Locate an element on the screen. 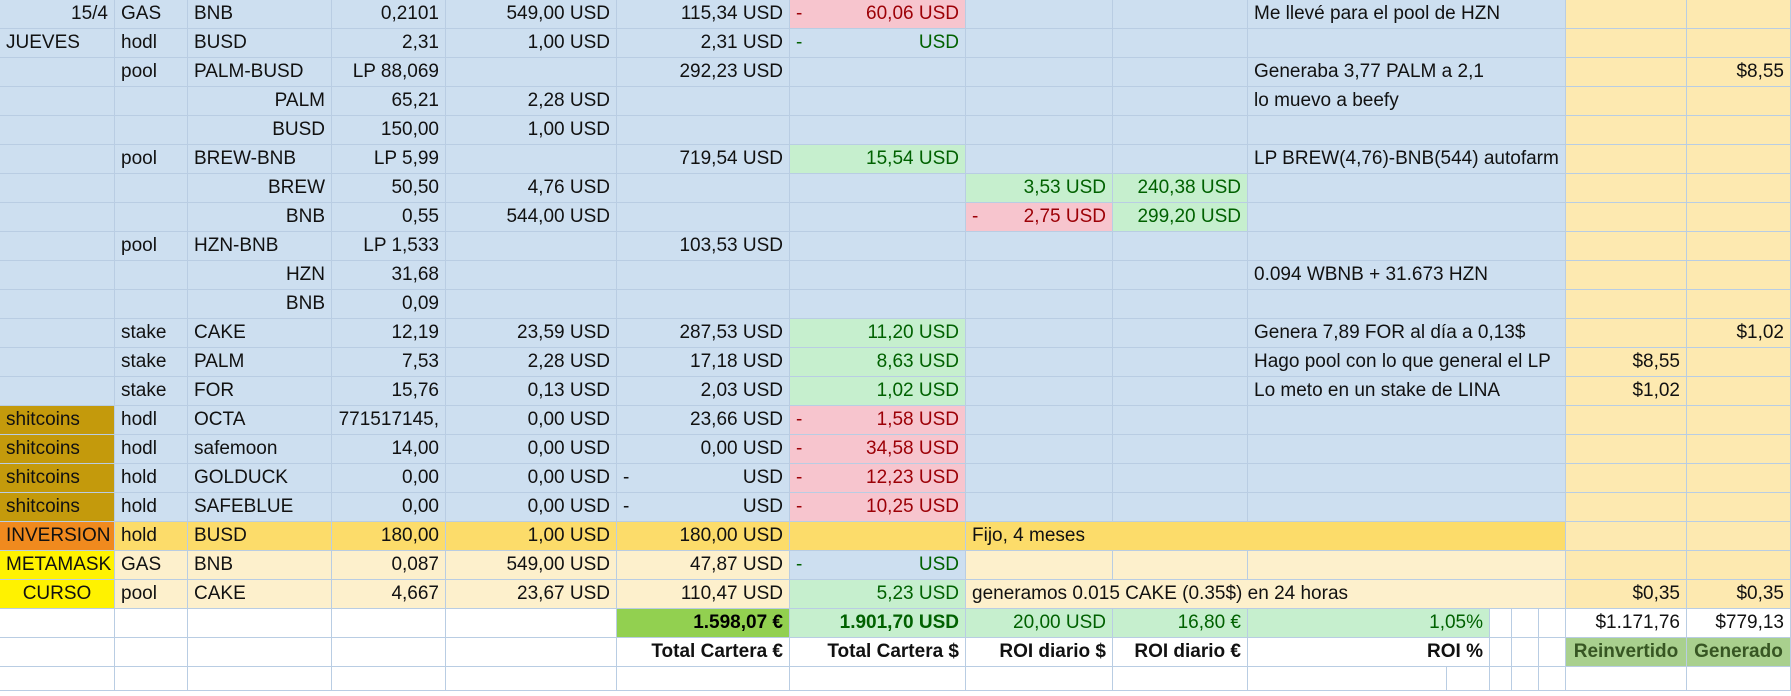 This screenshot has height=696, width=1791. cell-label: METAMASK is located at coordinates (57, 565).